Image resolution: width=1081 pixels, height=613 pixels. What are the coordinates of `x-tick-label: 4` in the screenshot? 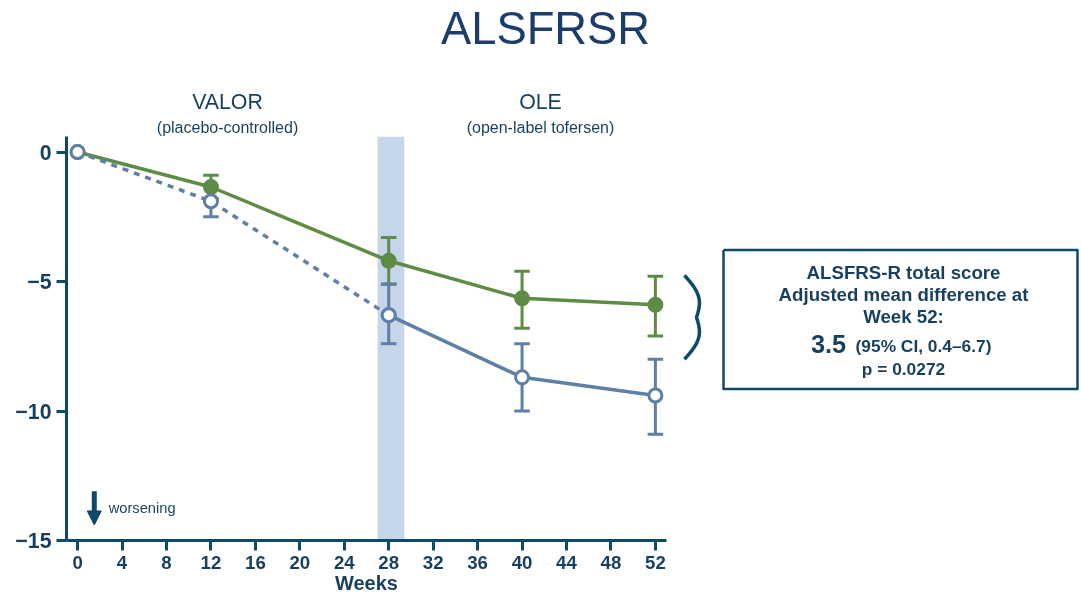 It's located at (122, 562).